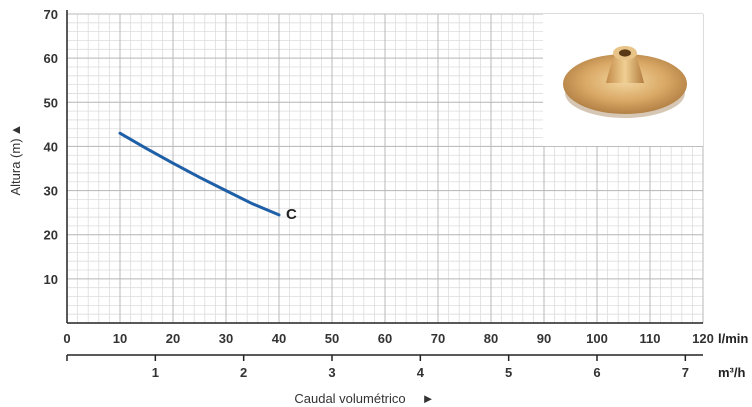 Image resolution: width=752 pixels, height=407 pixels. Describe the element at coordinates (51, 235) in the screenshot. I see `y-tick-label: 20` at that location.